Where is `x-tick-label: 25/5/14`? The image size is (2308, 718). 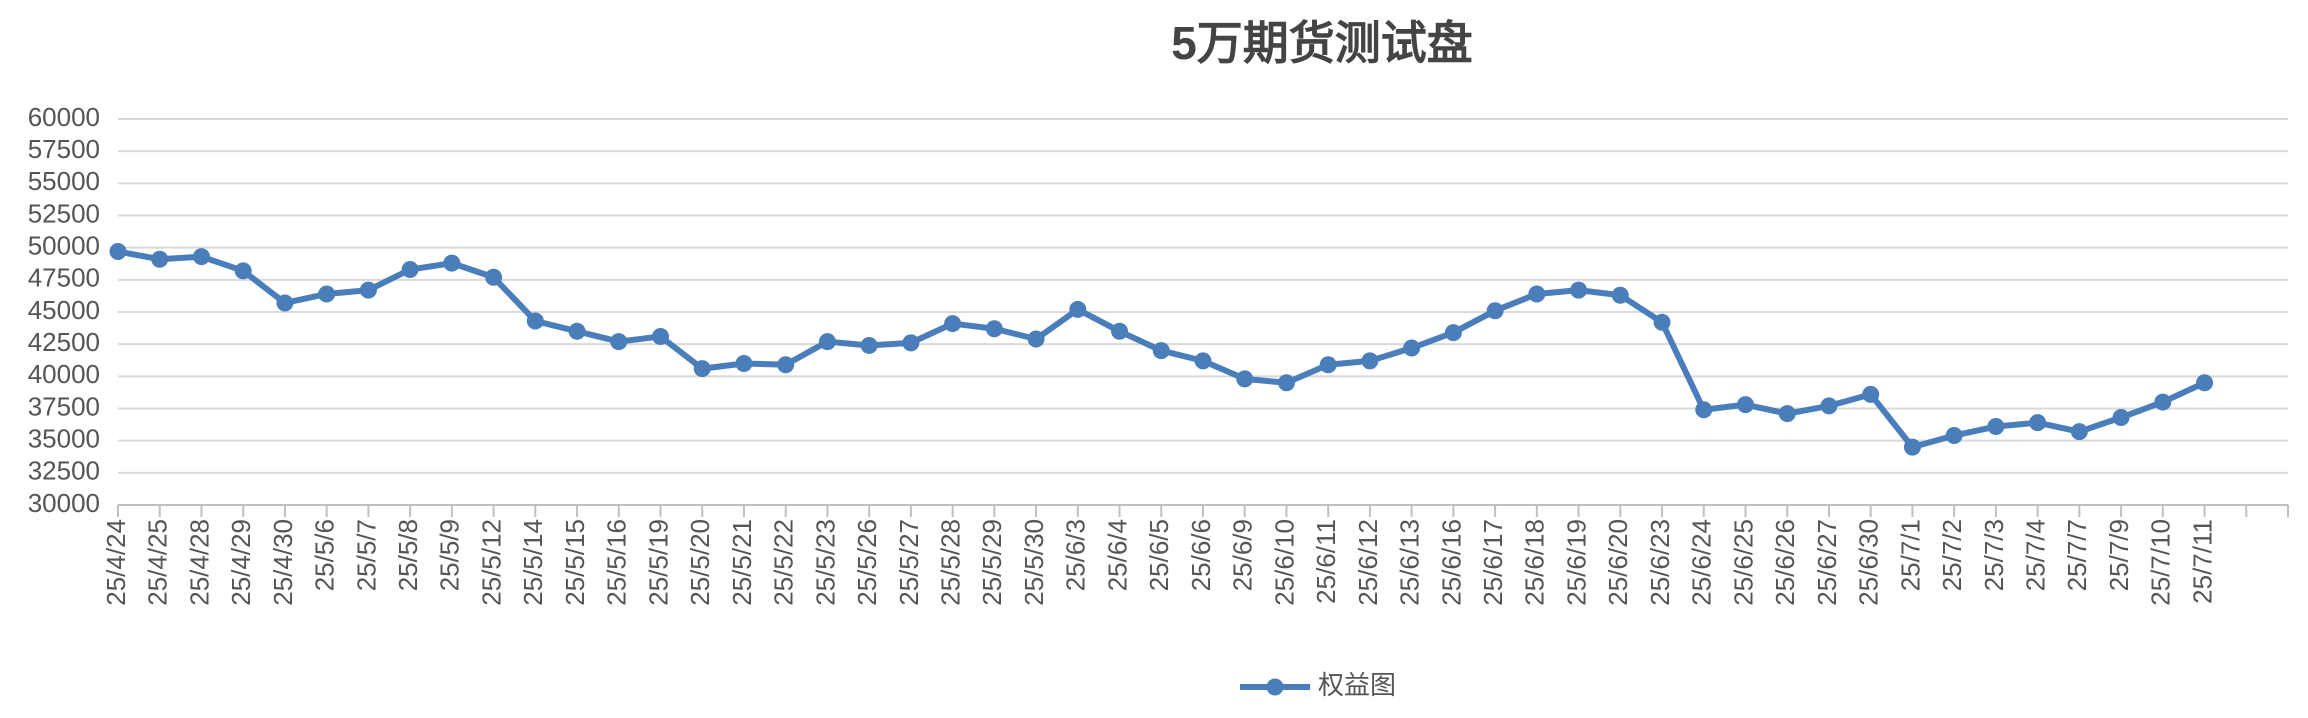 x-tick-label: 25/5/14 is located at coordinates (533, 562).